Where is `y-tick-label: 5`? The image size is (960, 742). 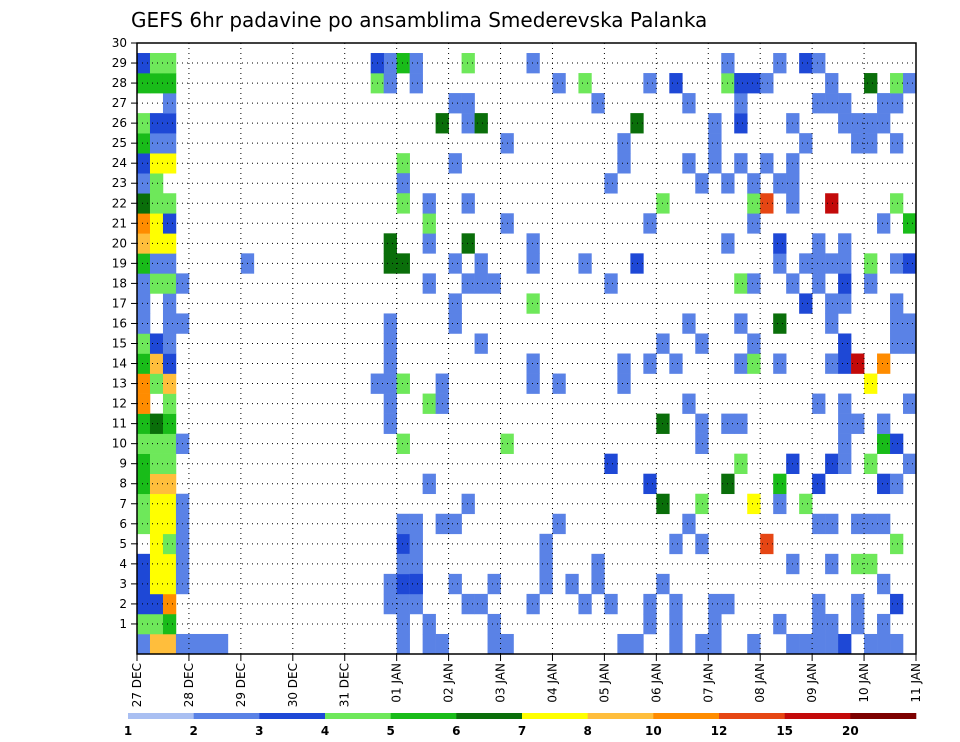
y-tick-label: 5 is located at coordinates (123, 544).